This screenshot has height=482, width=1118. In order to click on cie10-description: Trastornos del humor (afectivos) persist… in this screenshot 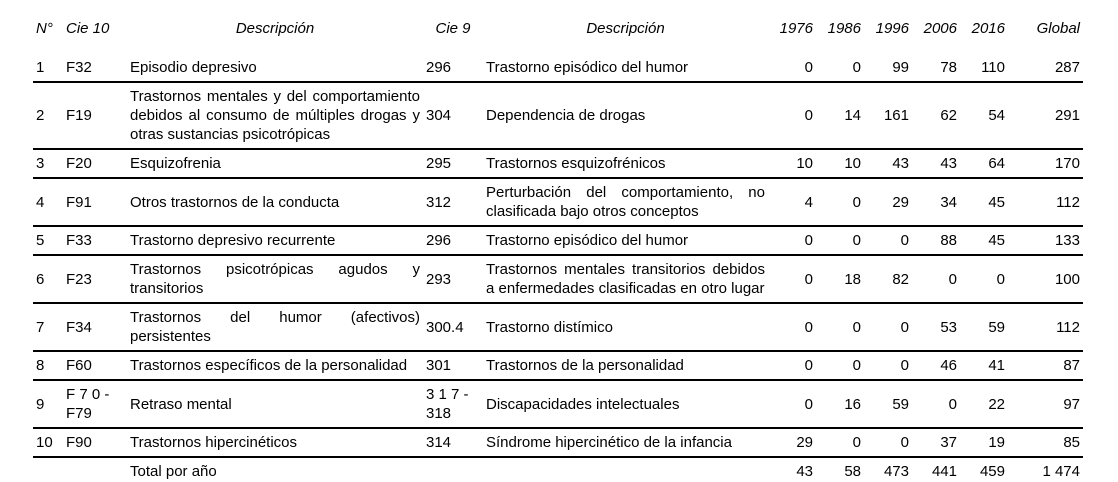, I will do `click(275, 327)`.